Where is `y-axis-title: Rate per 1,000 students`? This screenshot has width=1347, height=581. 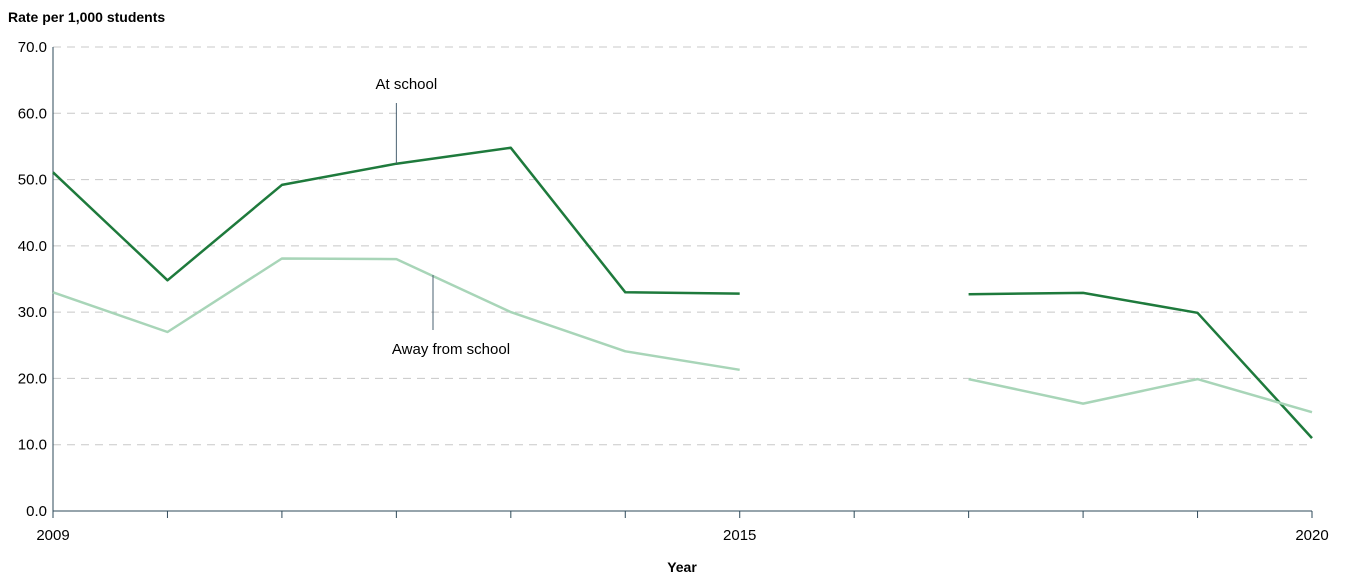
y-axis-title: Rate per 1,000 students is located at coordinates (86, 17).